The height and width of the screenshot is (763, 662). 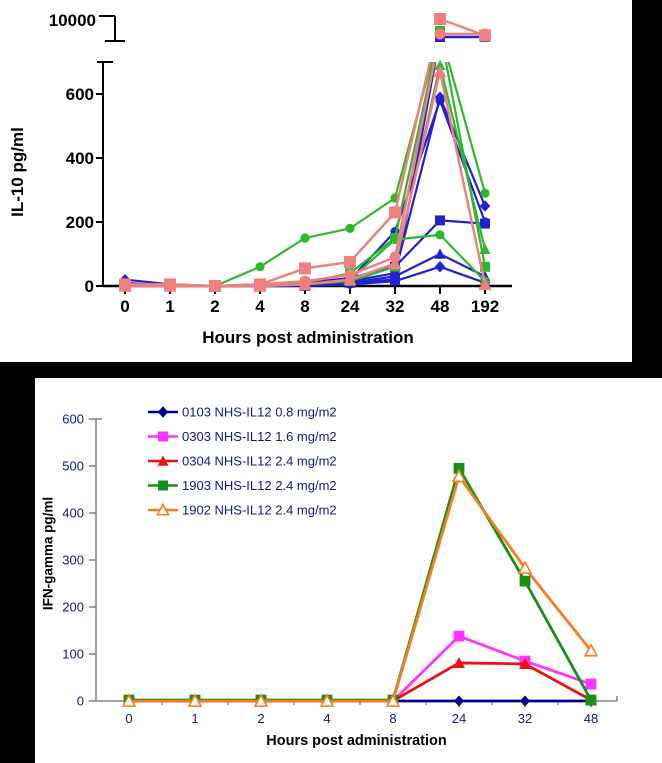 What do you see at coordinates (48, 553) in the screenshot?
I see `ifn-y-axis-title: IFN-gamma pg/ml` at bounding box center [48, 553].